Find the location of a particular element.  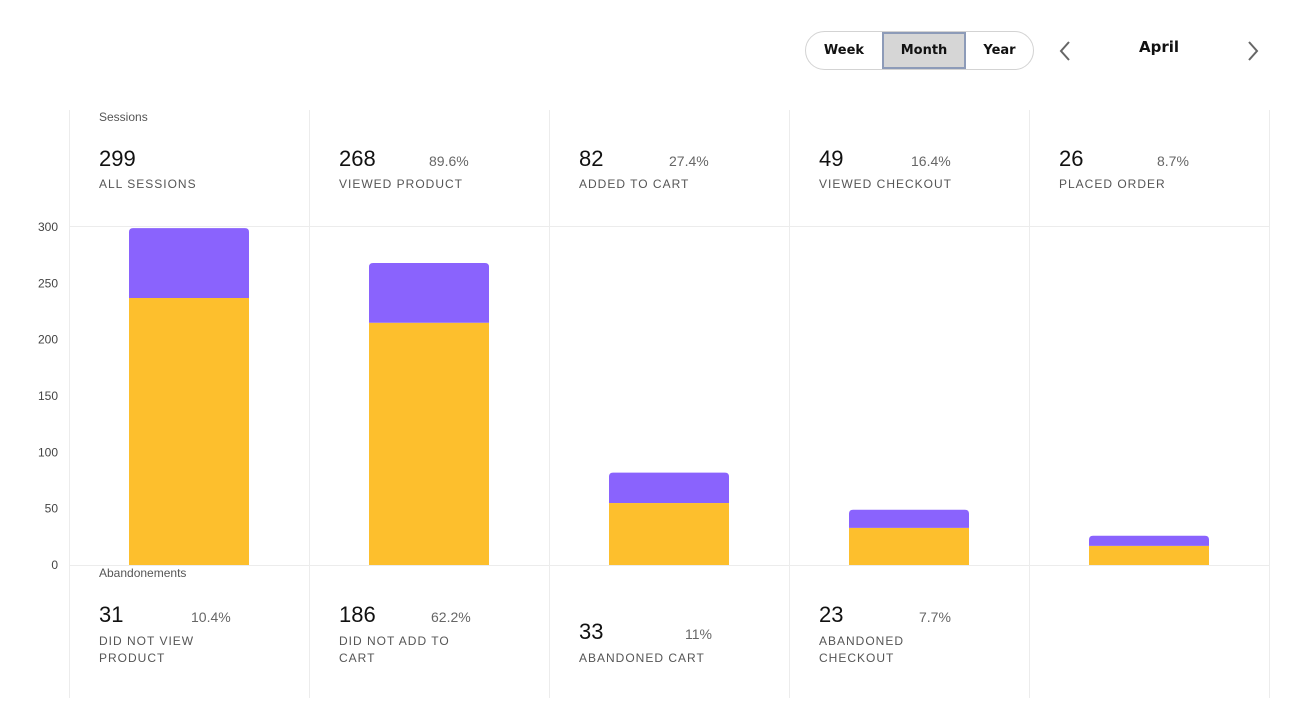

metric-percent: 62.2% is located at coordinates (451, 617).